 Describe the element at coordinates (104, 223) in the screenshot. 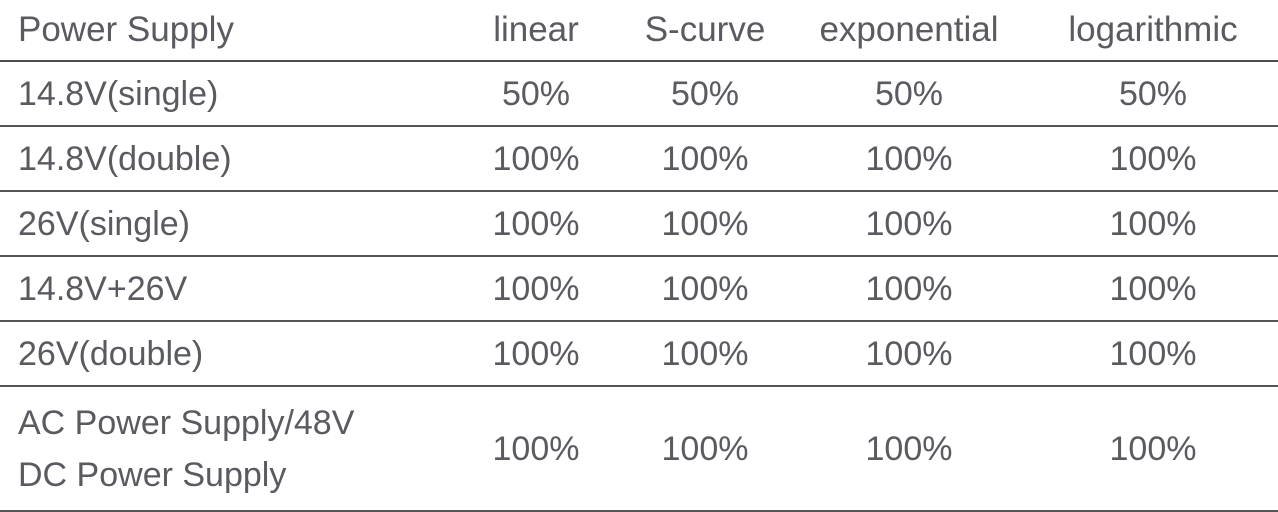

I see `row-label-26v-single: 26V(single)` at that location.